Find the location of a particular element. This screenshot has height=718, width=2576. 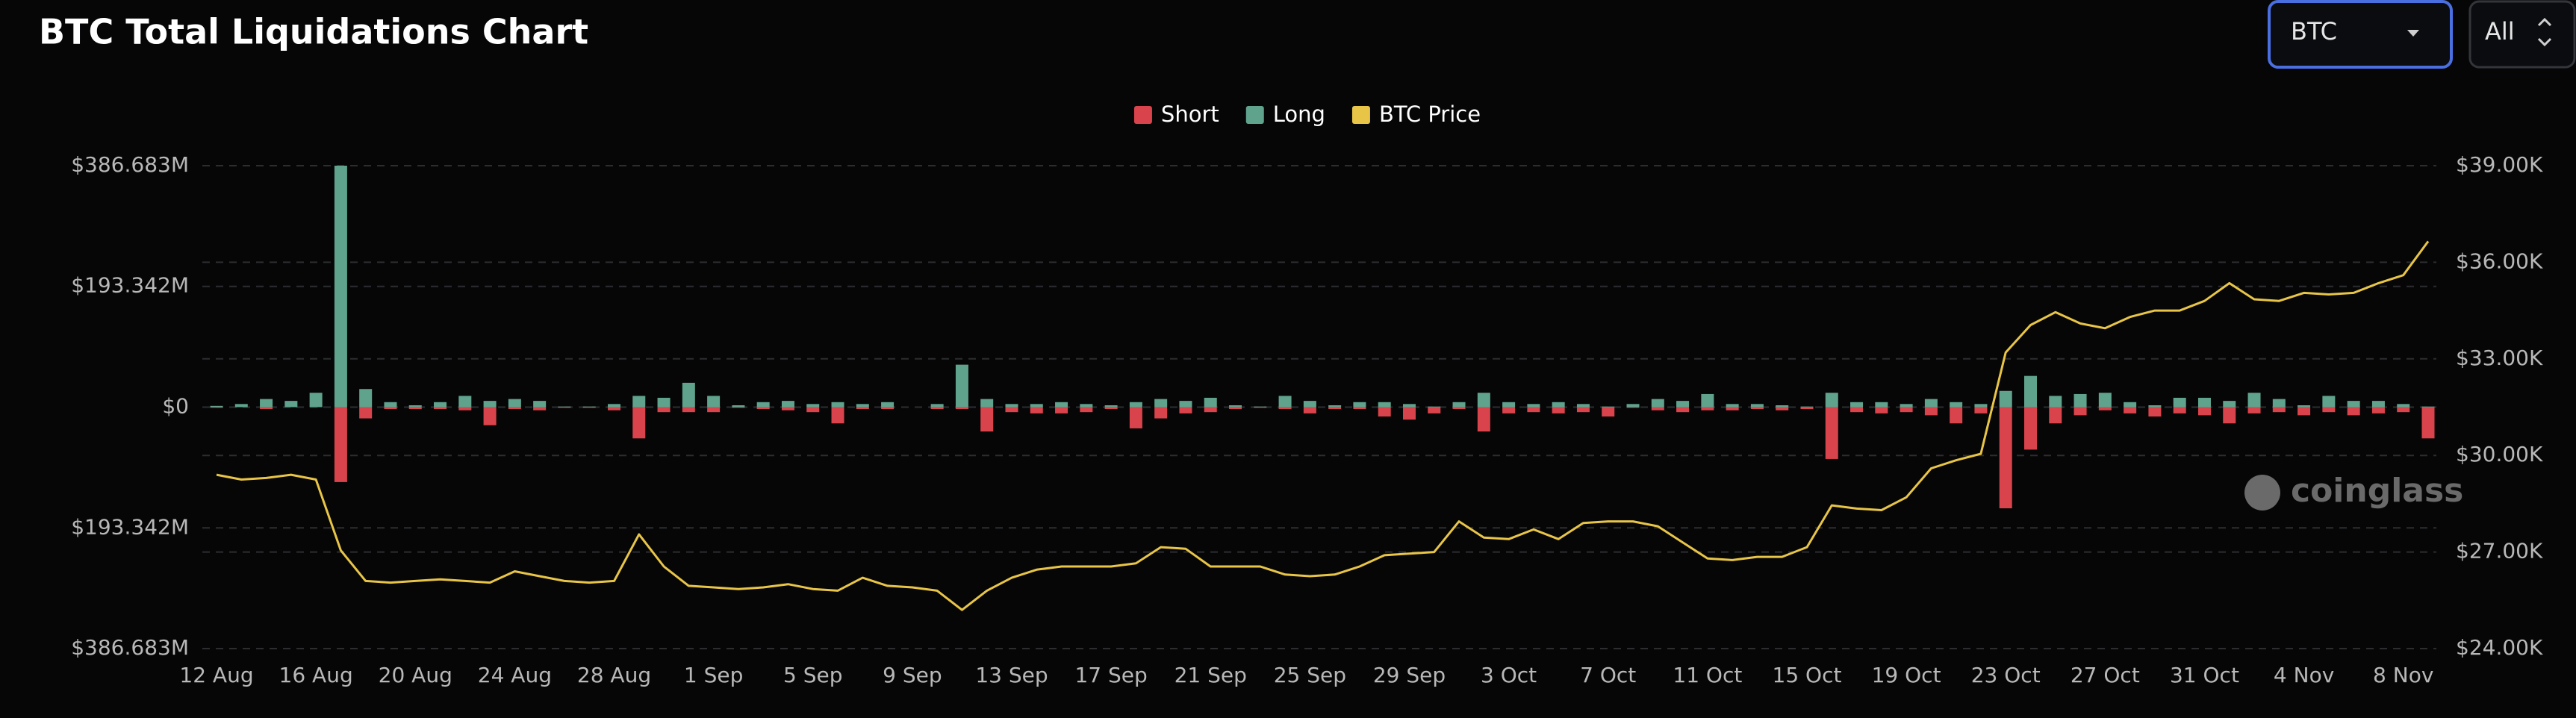

legend-swatch is located at coordinates (1142, 115).